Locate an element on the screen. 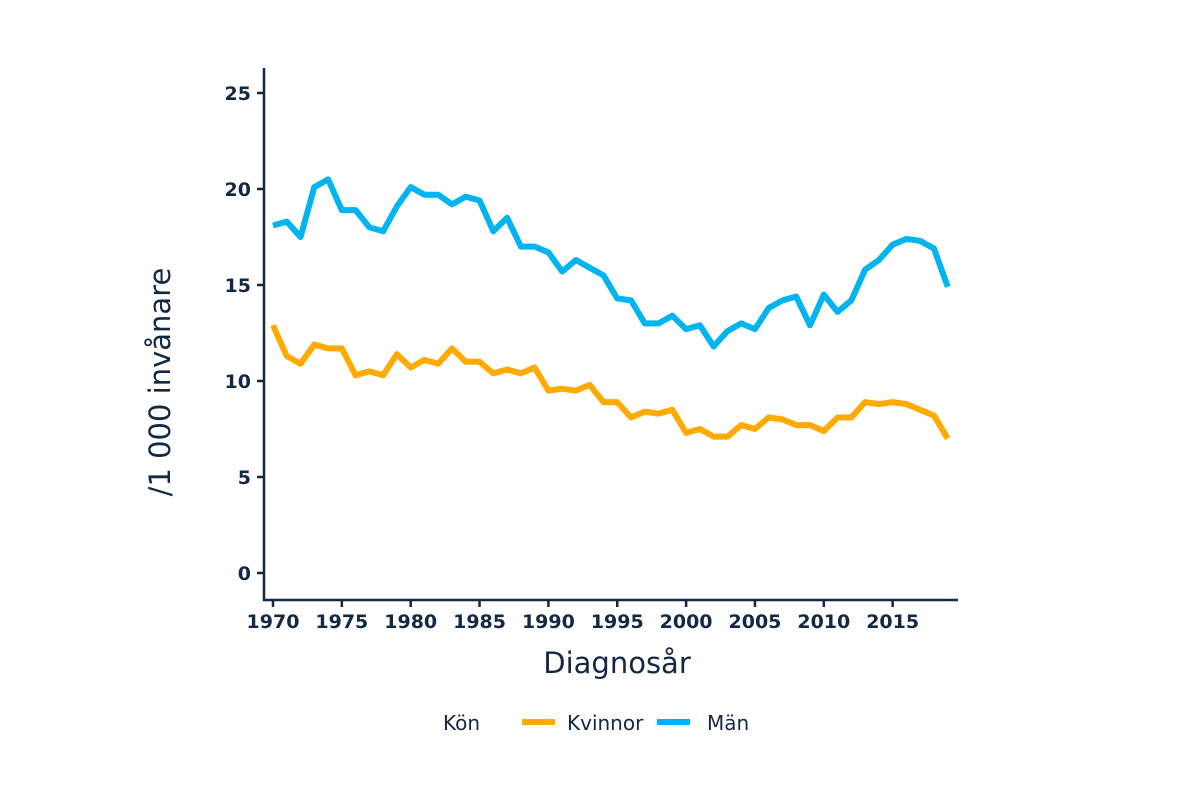 This screenshot has height=804, width=1200. legend-label-man: Män is located at coordinates (728, 723).